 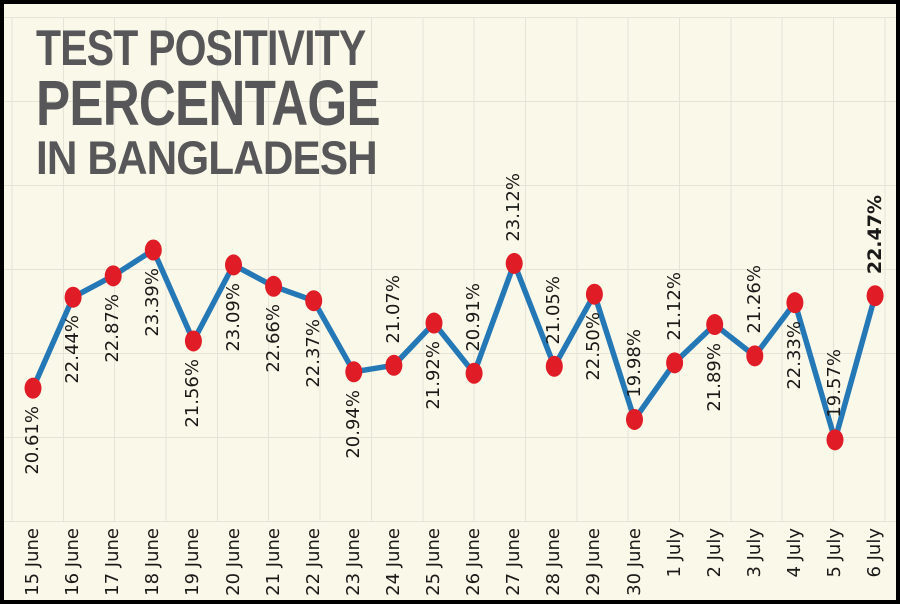 I want to click on value-label: 23.12%, so click(x=514, y=207).